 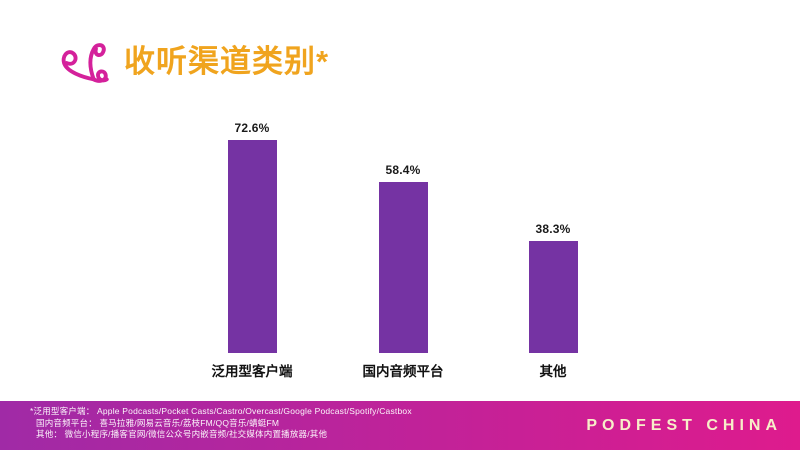 I want to click on bar-group: 58.4%, so click(x=403, y=176).